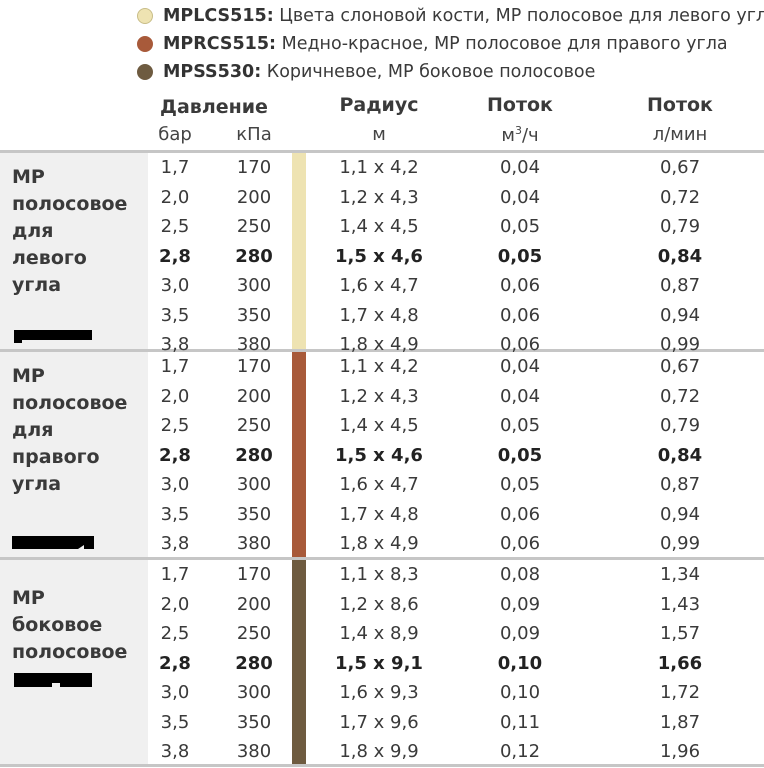 This screenshot has width=764, height=768. What do you see at coordinates (212, 72) in the screenshot?
I see `legend-code: MPSS530:` at bounding box center [212, 72].